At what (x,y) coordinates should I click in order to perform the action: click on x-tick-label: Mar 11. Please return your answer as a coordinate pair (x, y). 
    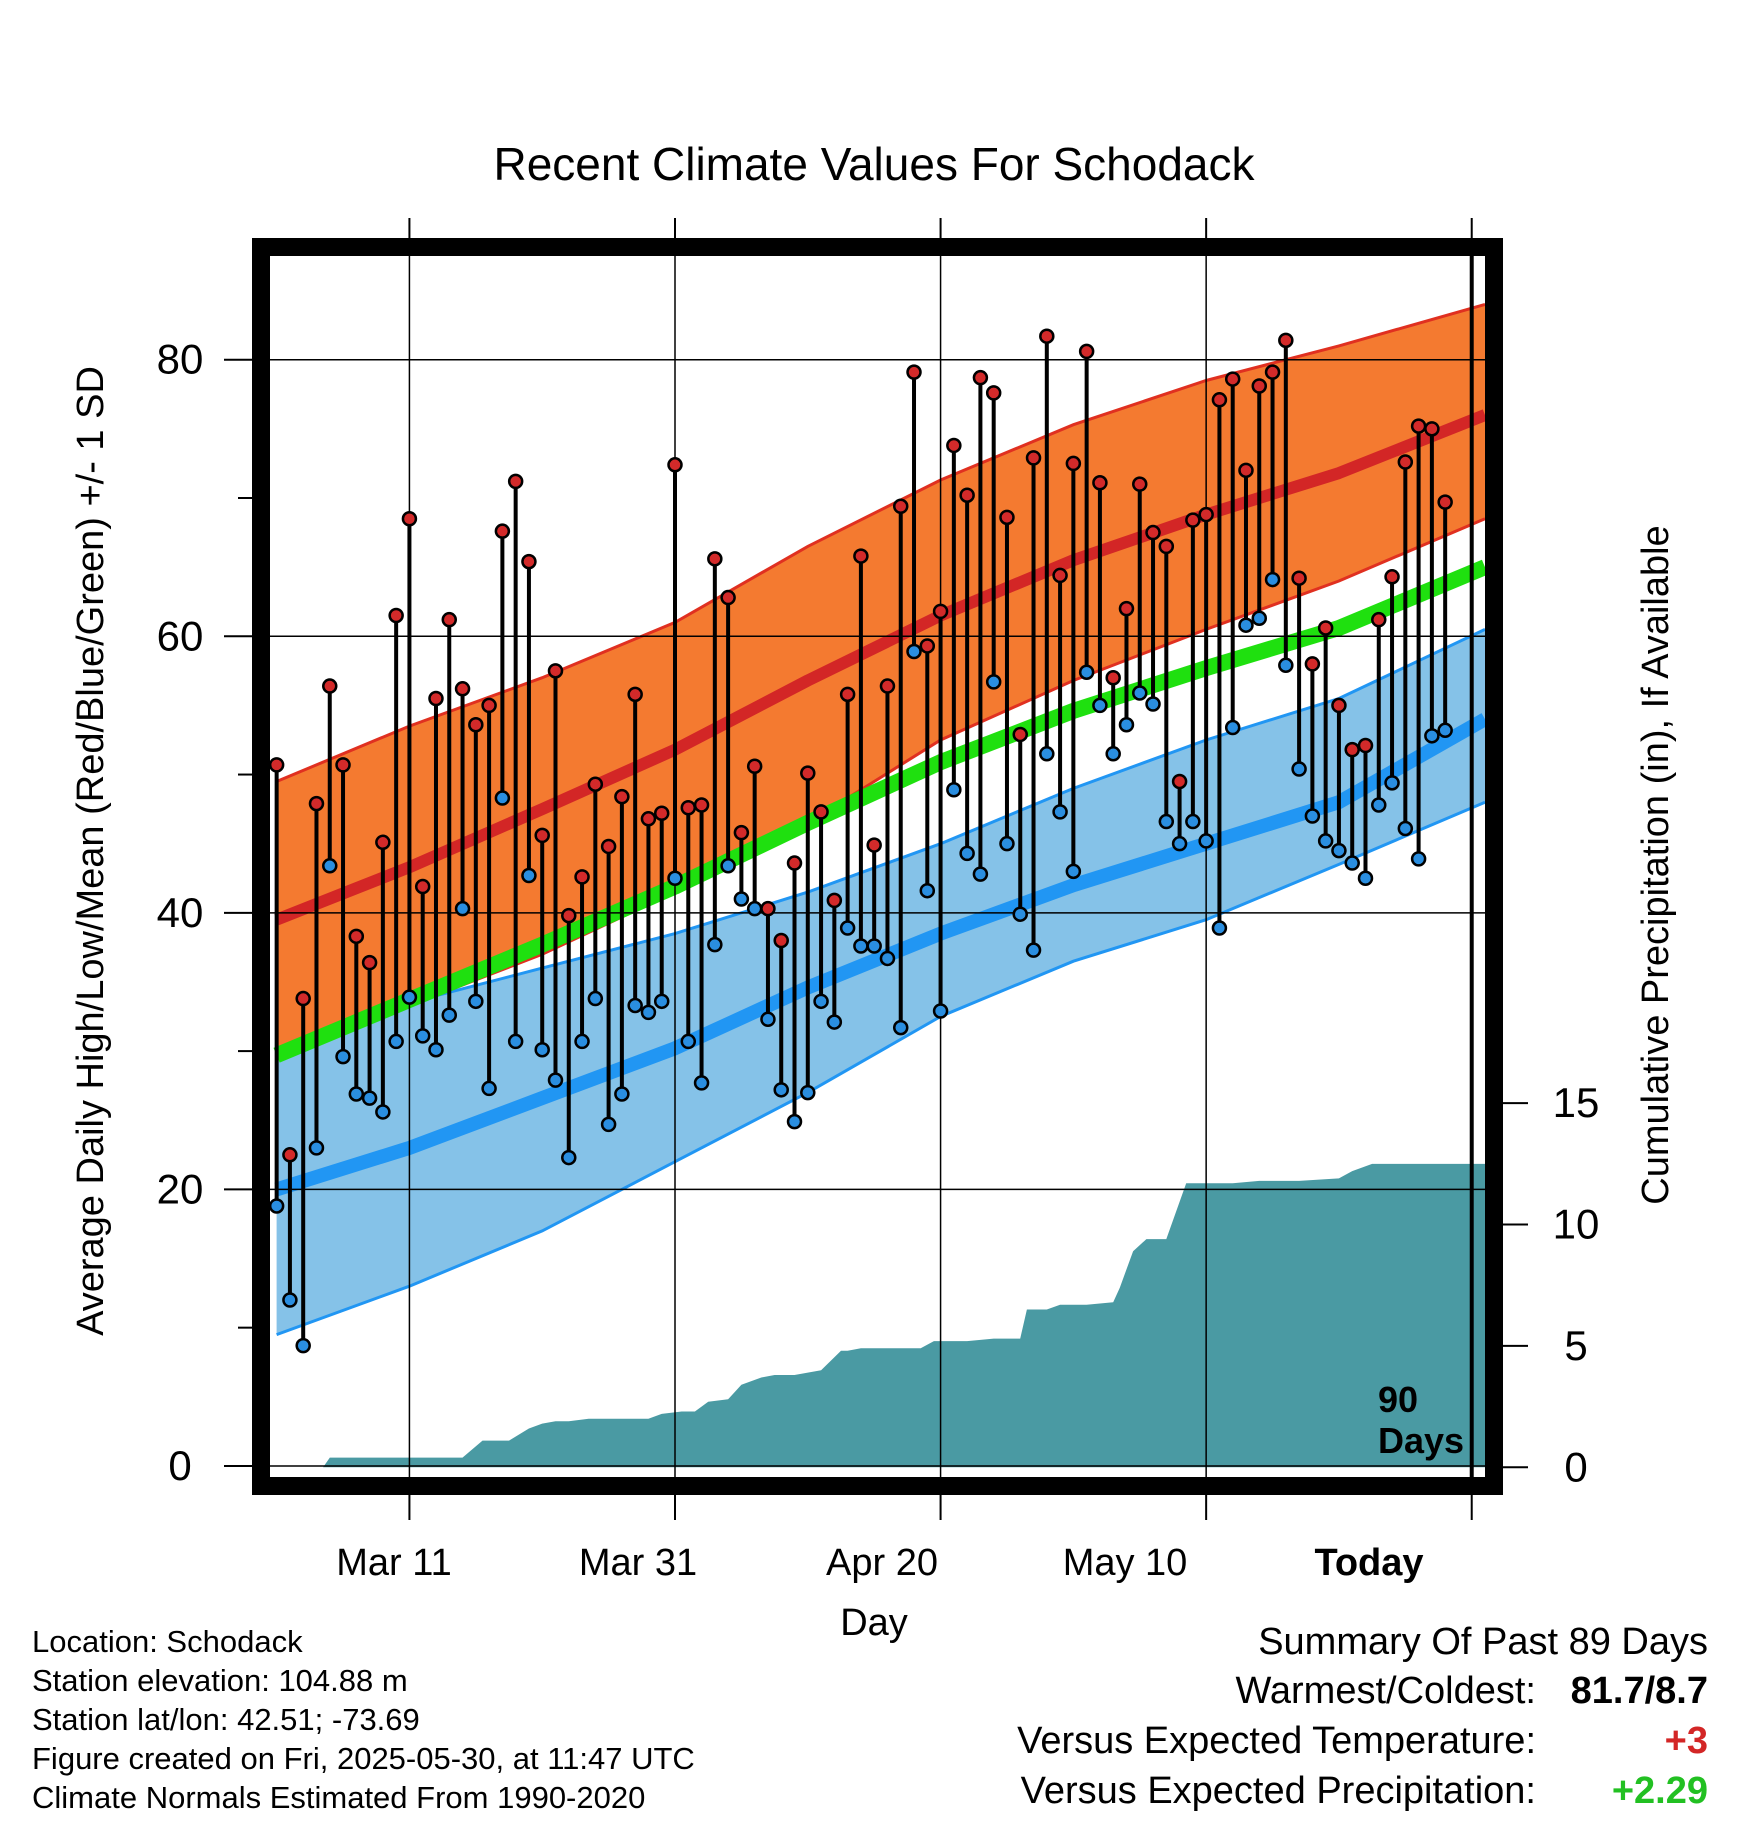
    Looking at the image, I should click on (393, 1563).